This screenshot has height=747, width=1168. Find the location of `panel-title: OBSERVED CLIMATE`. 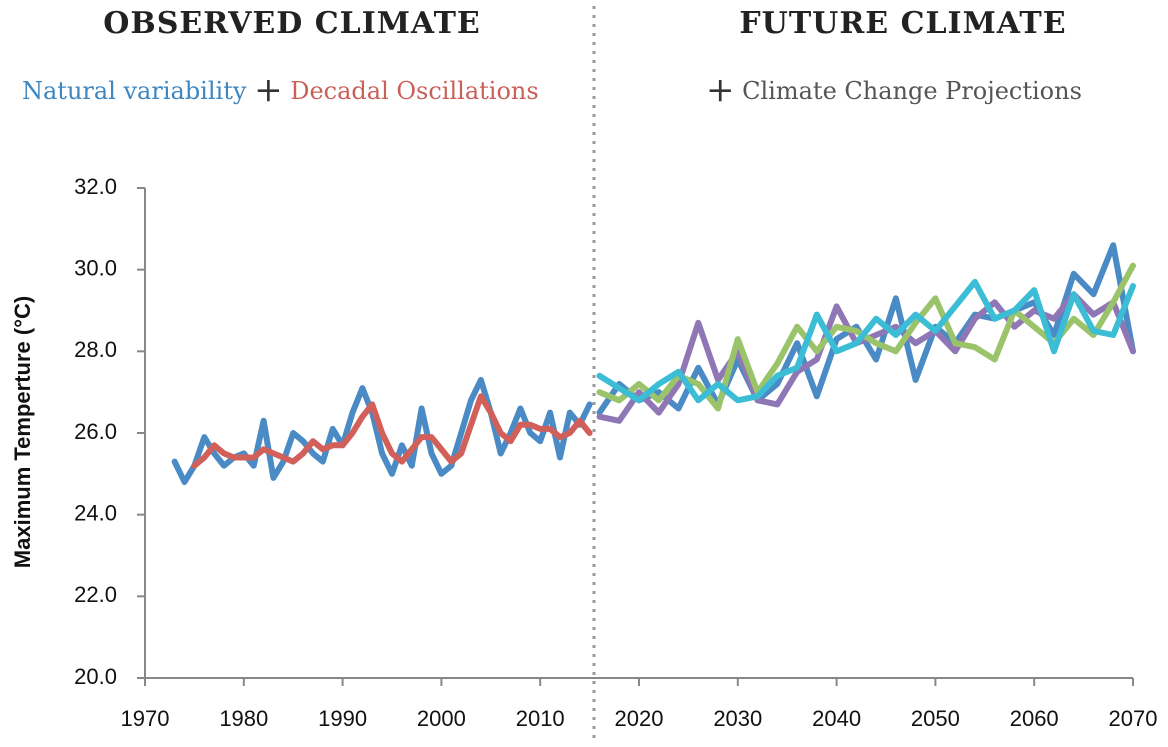

panel-title: OBSERVED CLIMATE is located at coordinates (292, 23).